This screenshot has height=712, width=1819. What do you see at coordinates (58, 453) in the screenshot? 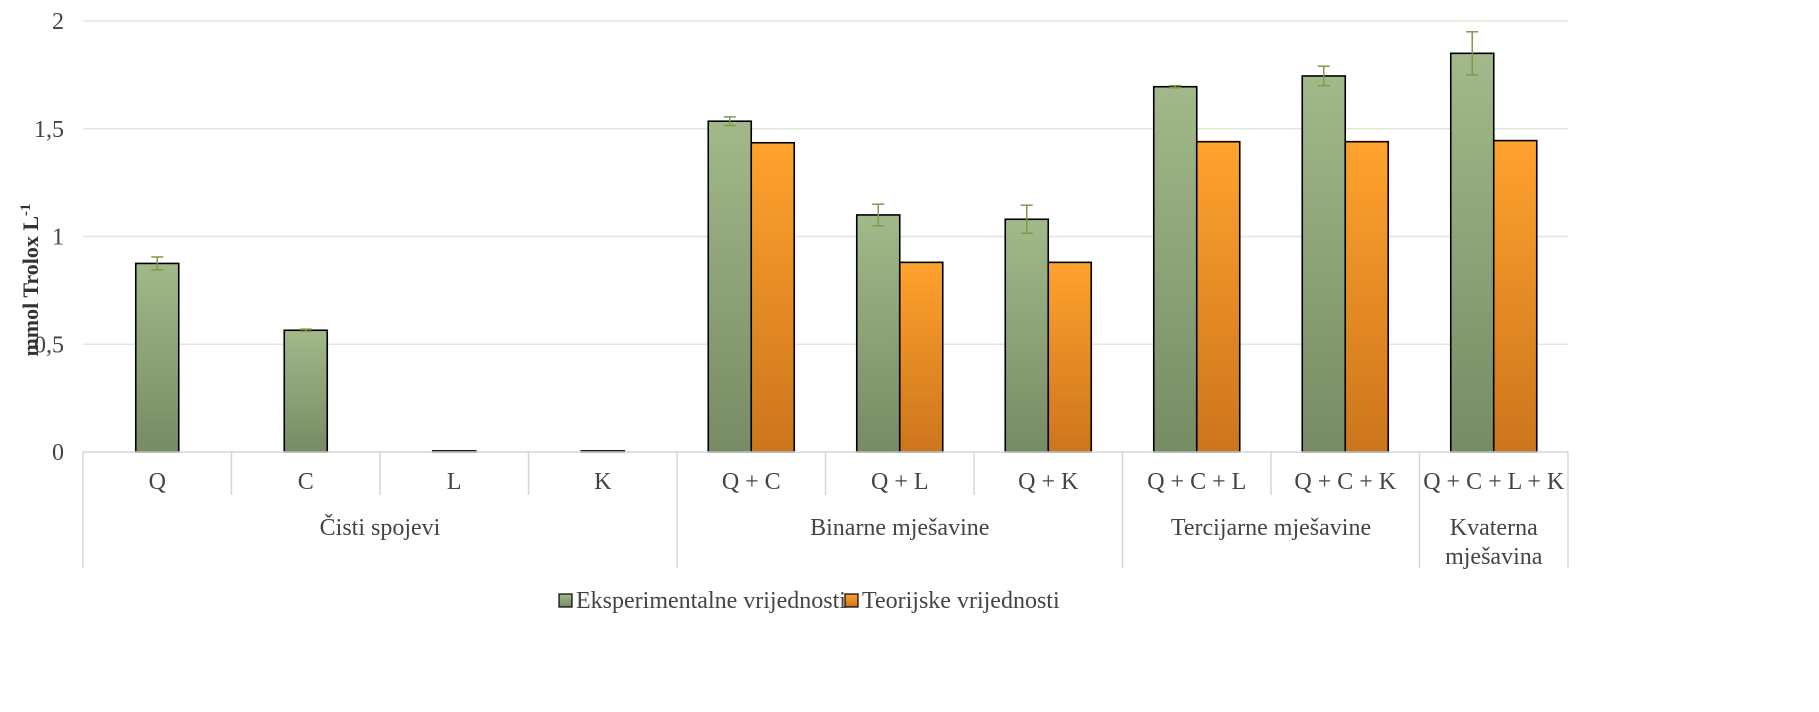
I see `y-tick-label: 0` at bounding box center [58, 453].